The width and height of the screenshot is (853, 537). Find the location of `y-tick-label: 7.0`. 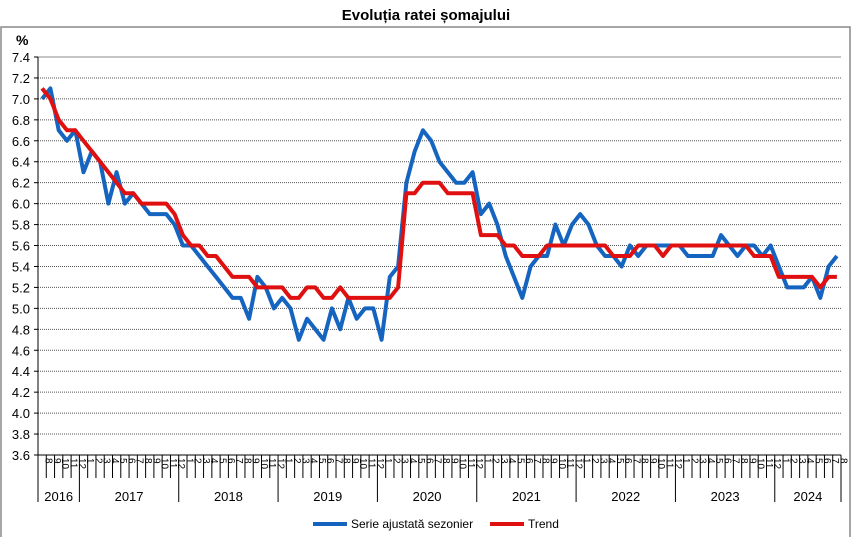

y-tick-label: 7.0 is located at coordinates (21, 99).